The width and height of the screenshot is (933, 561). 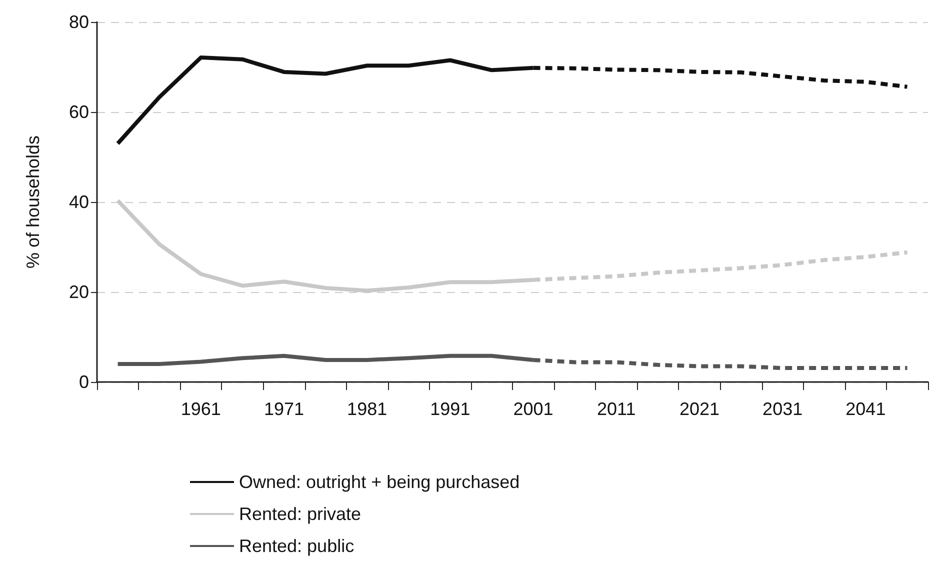 I want to click on x-tick-label: 1971, so click(x=284, y=409).